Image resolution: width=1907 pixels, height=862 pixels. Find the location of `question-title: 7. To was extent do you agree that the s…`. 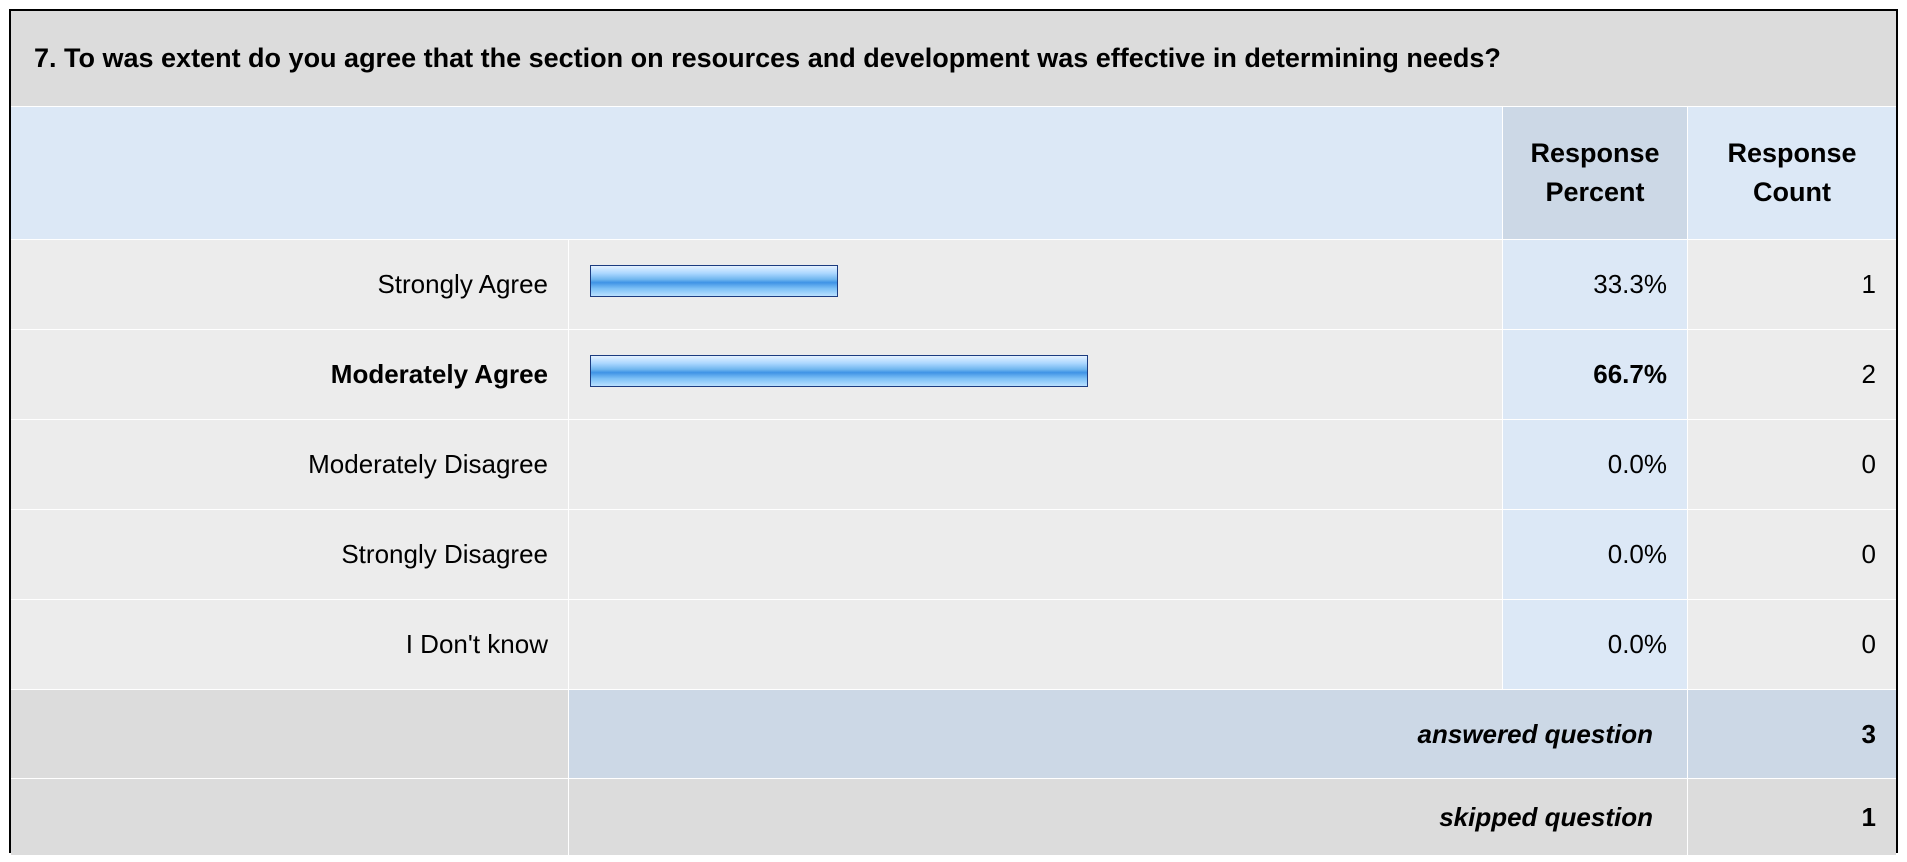

question-title: 7. To was extent do you agree that the s… is located at coordinates (767, 58).